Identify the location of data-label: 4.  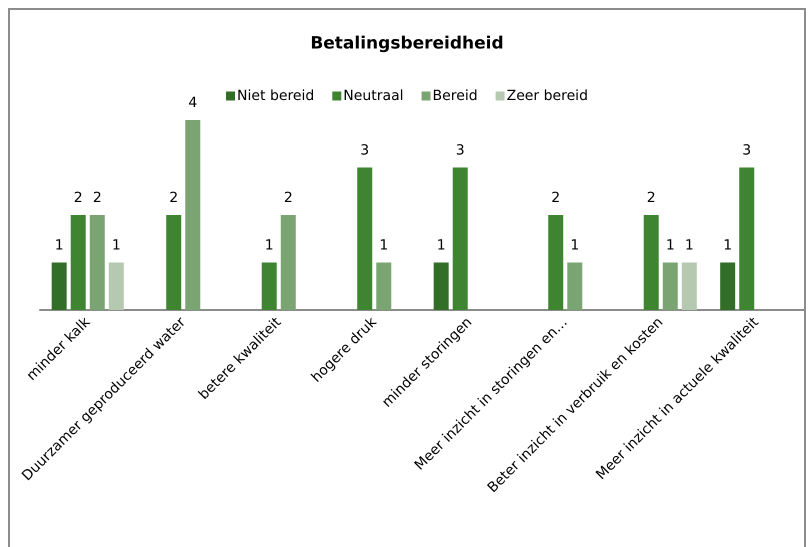
(193, 103).